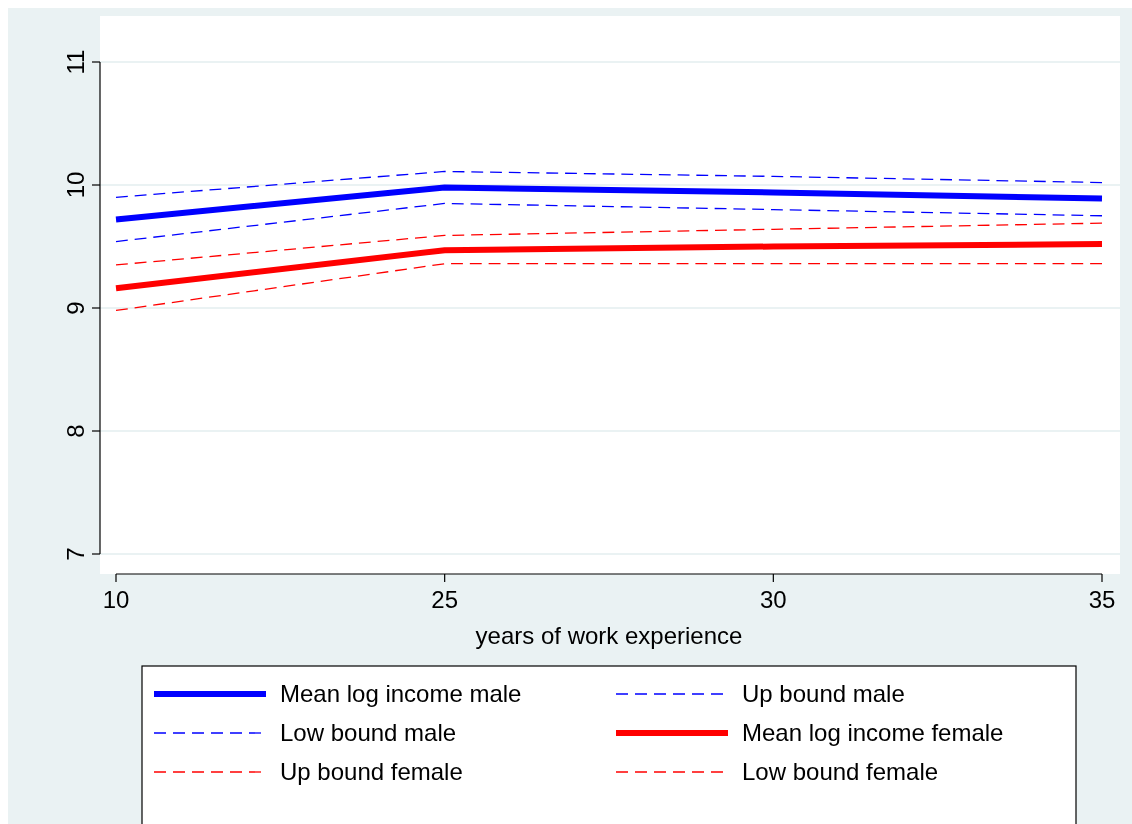  I want to click on x-tick-label: 10, so click(116, 599).